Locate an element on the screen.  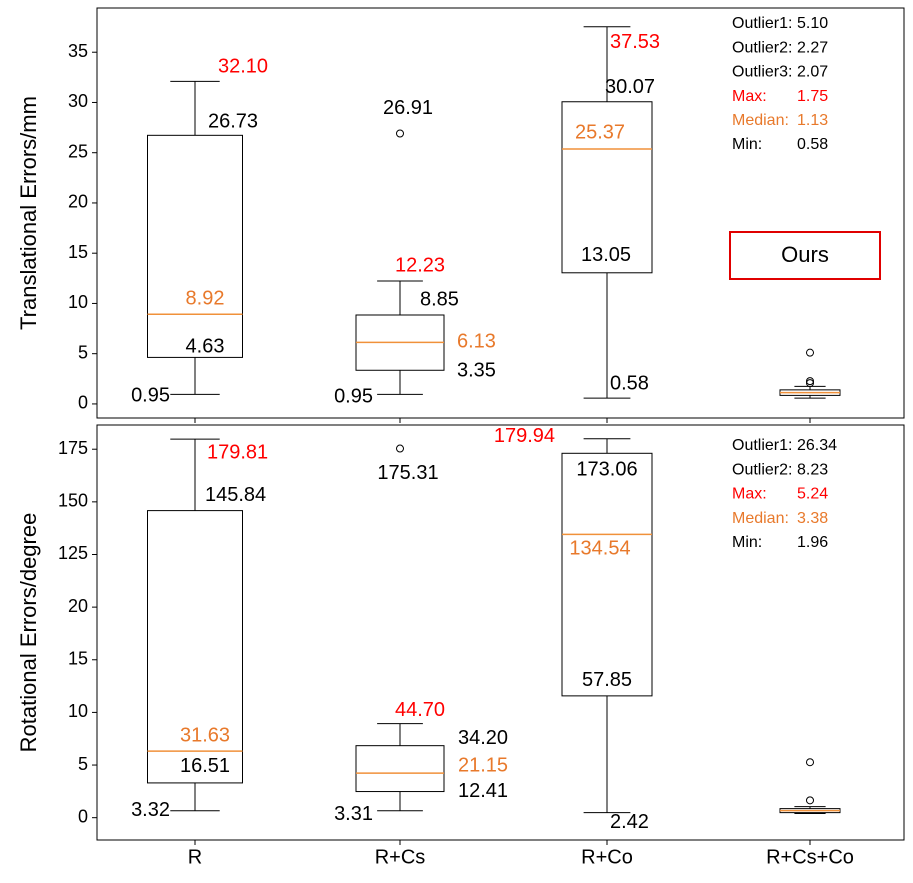
value-label: 3.35 is located at coordinates (476, 371).